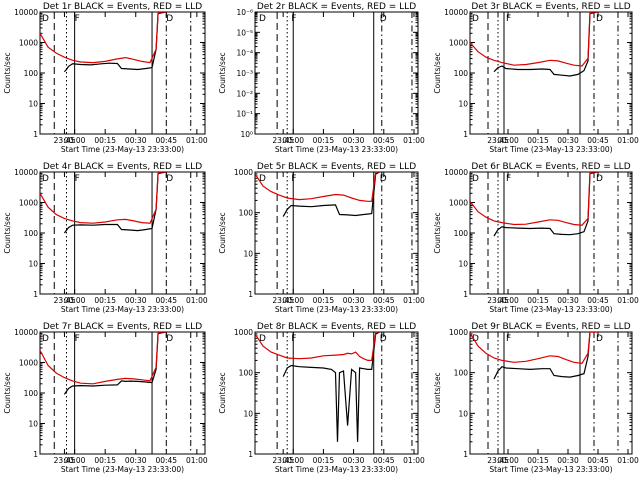 This screenshot has height=480, width=640. What do you see at coordinates (550, 167) in the screenshot?
I see `chart-title: Det 6r BLACK = Events, RED = LLD` at bounding box center [550, 167].